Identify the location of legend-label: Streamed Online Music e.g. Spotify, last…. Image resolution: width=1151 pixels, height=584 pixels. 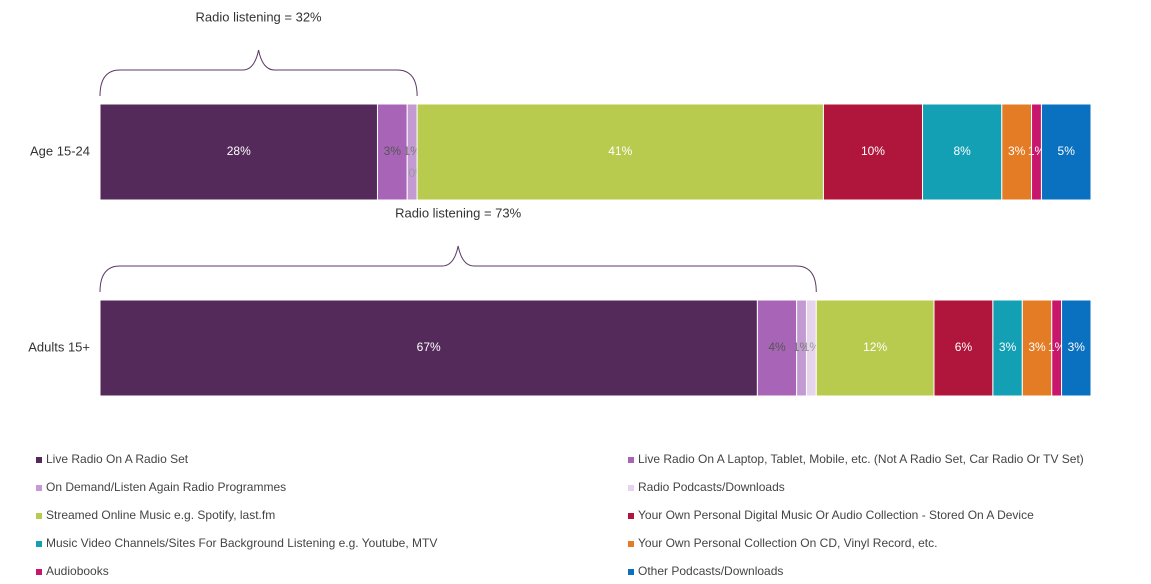
(160, 515).